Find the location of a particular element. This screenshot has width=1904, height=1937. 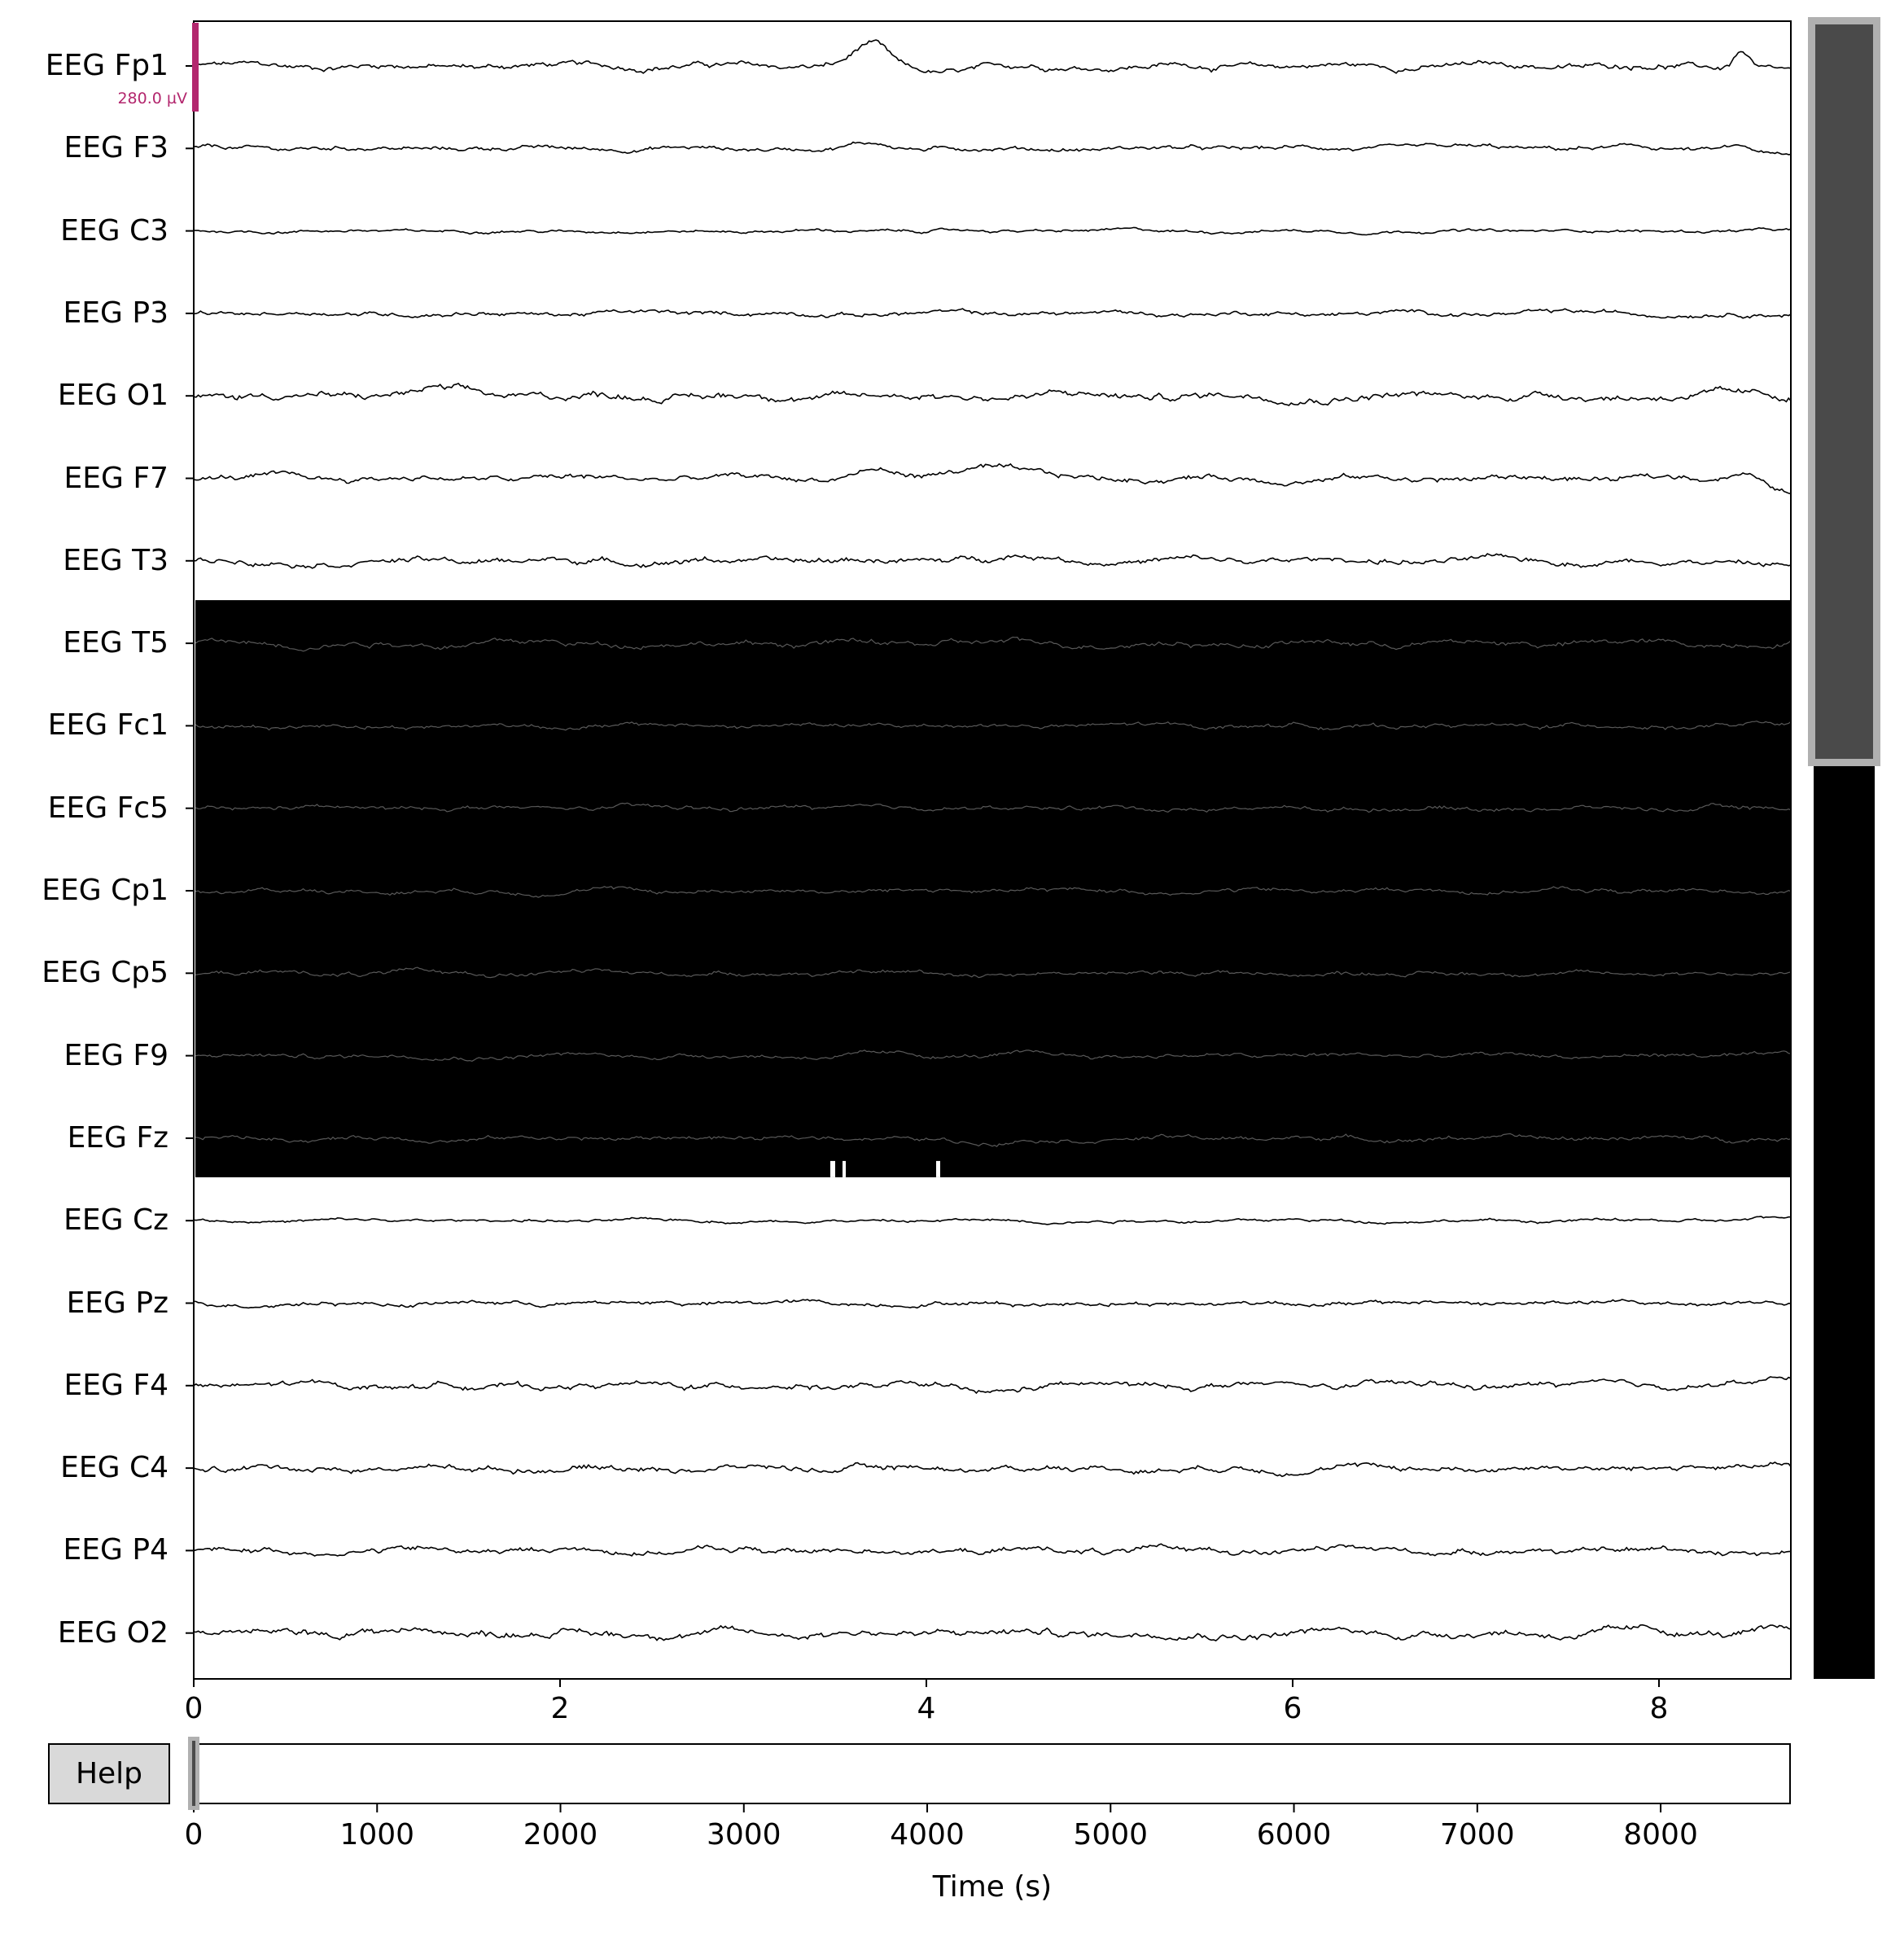

channel-label: EEG C3 is located at coordinates (115, 230).